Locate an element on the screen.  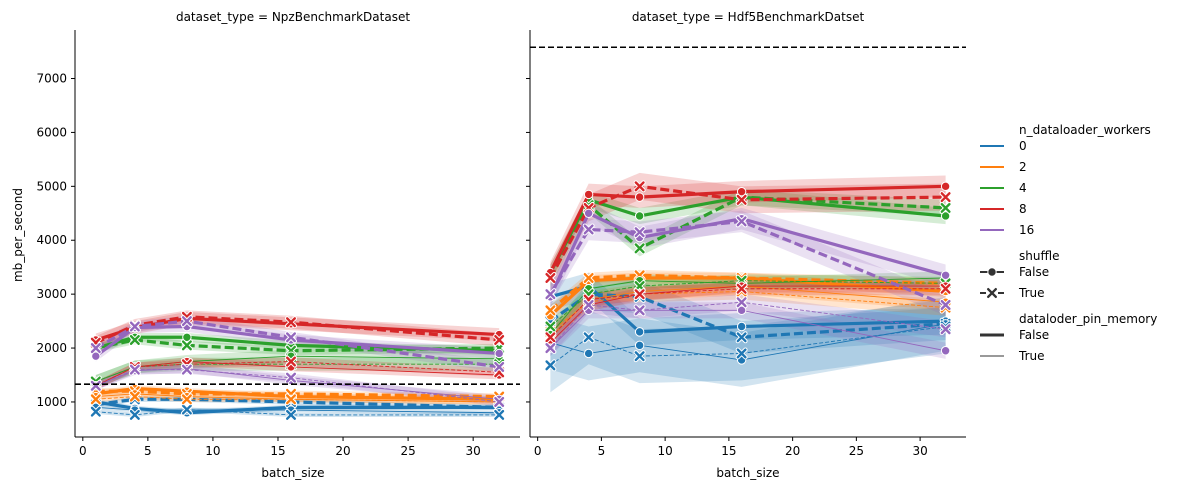
y-tick-label: 1000 is located at coordinates (51, 402).